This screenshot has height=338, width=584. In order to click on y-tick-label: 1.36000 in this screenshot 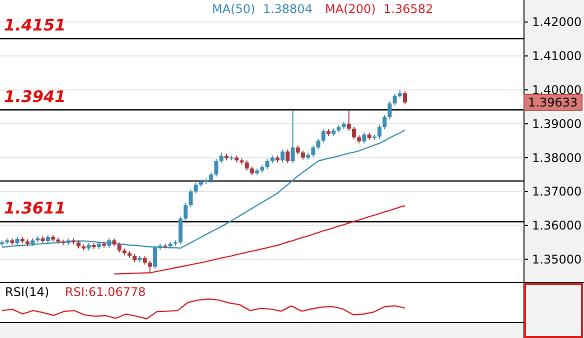, I will do `click(557, 225)`.